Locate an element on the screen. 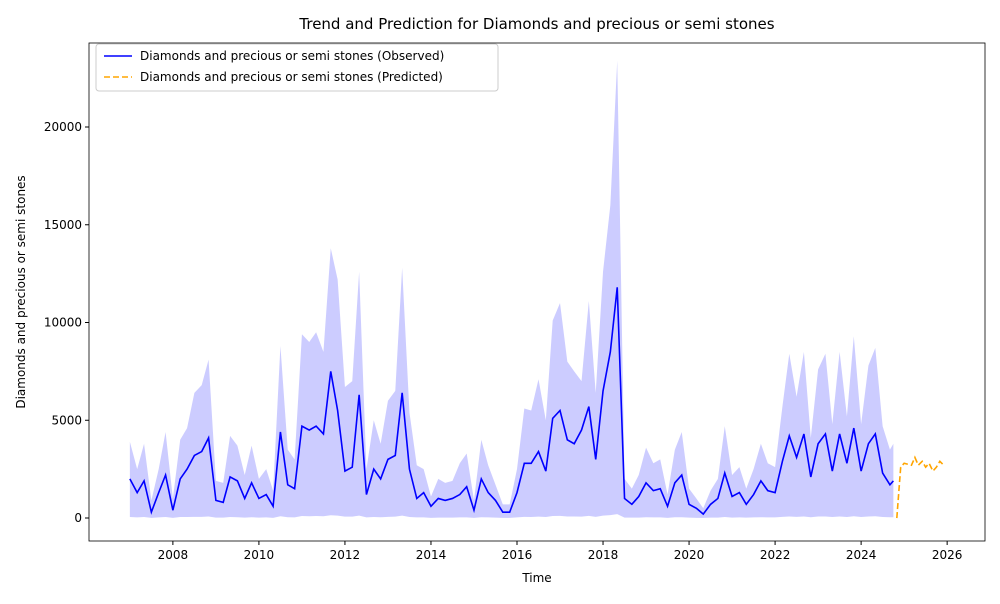 This screenshot has width=1000, height=604. x-tick-label: 2012 is located at coordinates (345, 555).